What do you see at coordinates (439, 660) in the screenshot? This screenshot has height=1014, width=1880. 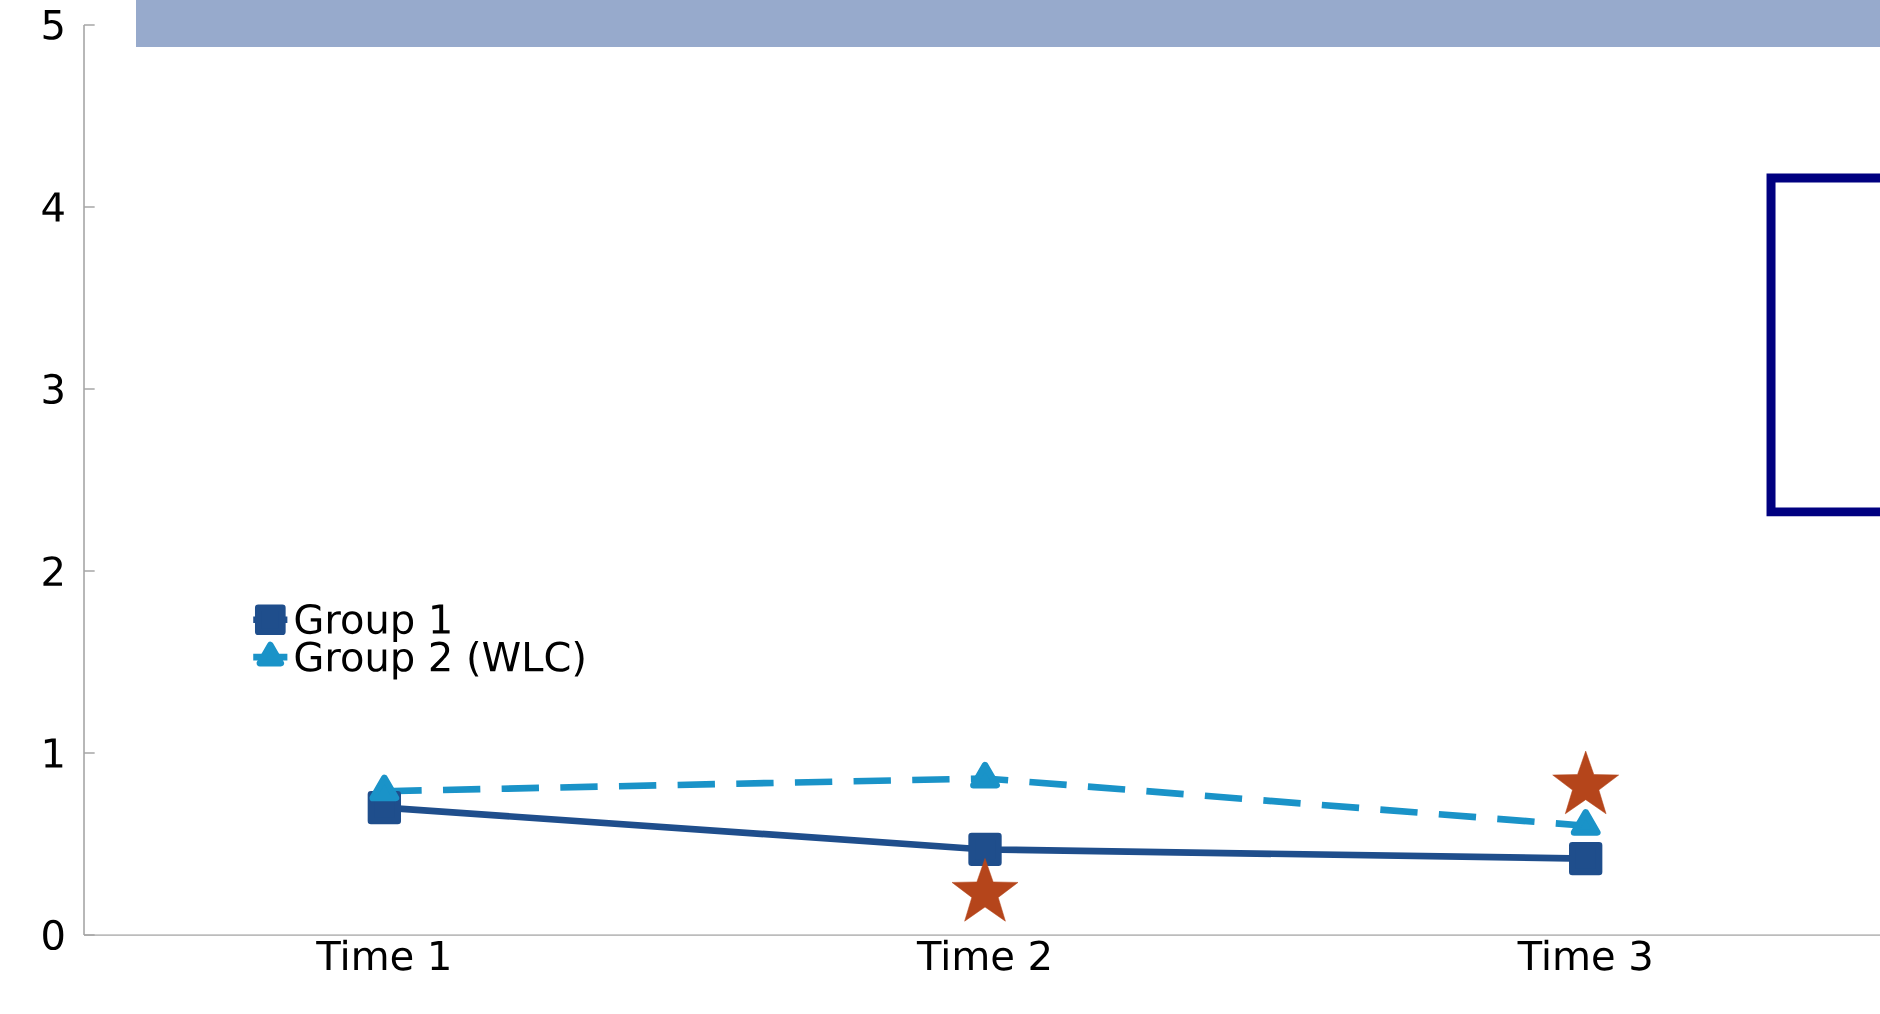 I see `legend-label: Group 2 (WLC)` at bounding box center [439, 660].